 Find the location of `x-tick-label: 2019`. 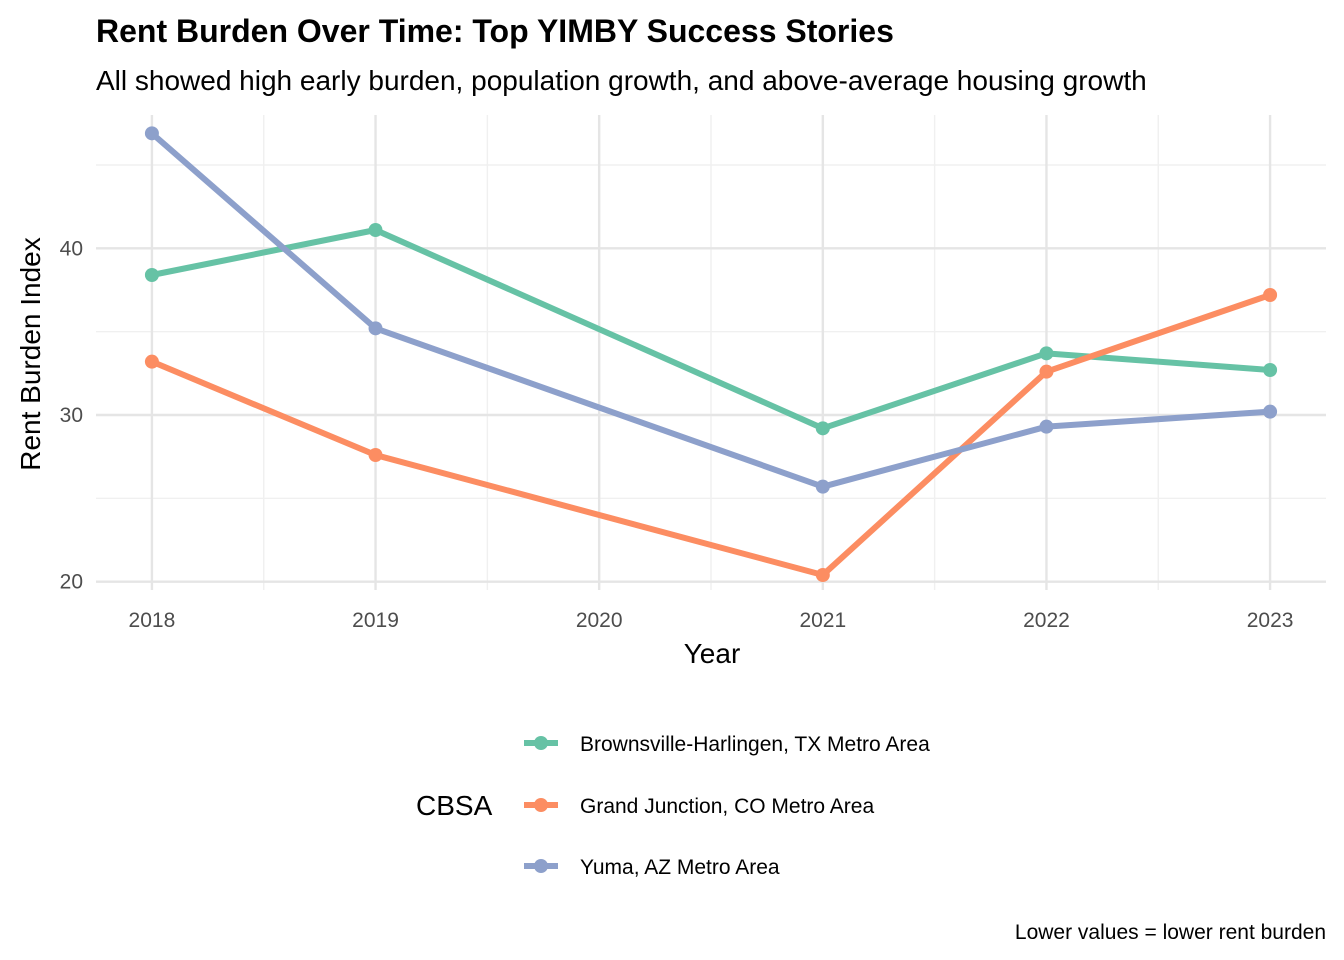

x-tick-label: 2019 is located at coordinates (375, 620).